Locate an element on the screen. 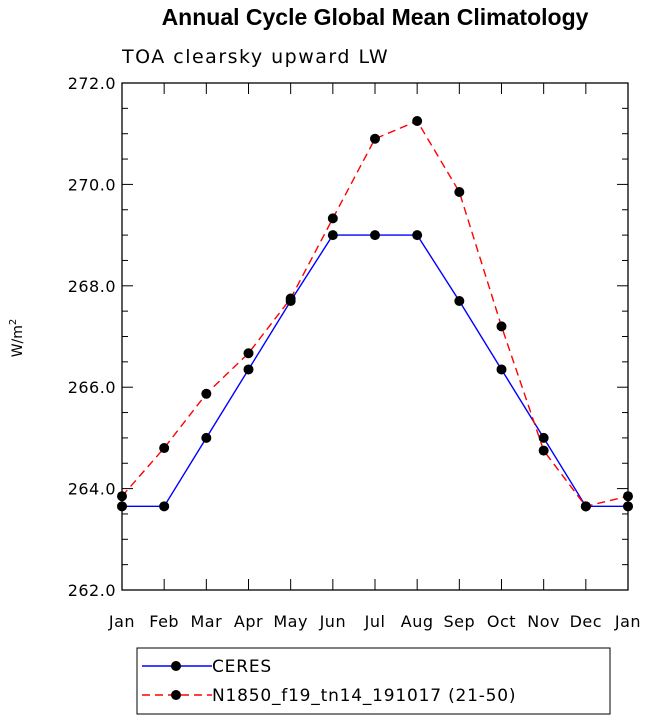 The height and width of the screenshot is (722, 647). chart-title: Annual Cycle Global Mean Climatology is located at coordinates (375, 17).